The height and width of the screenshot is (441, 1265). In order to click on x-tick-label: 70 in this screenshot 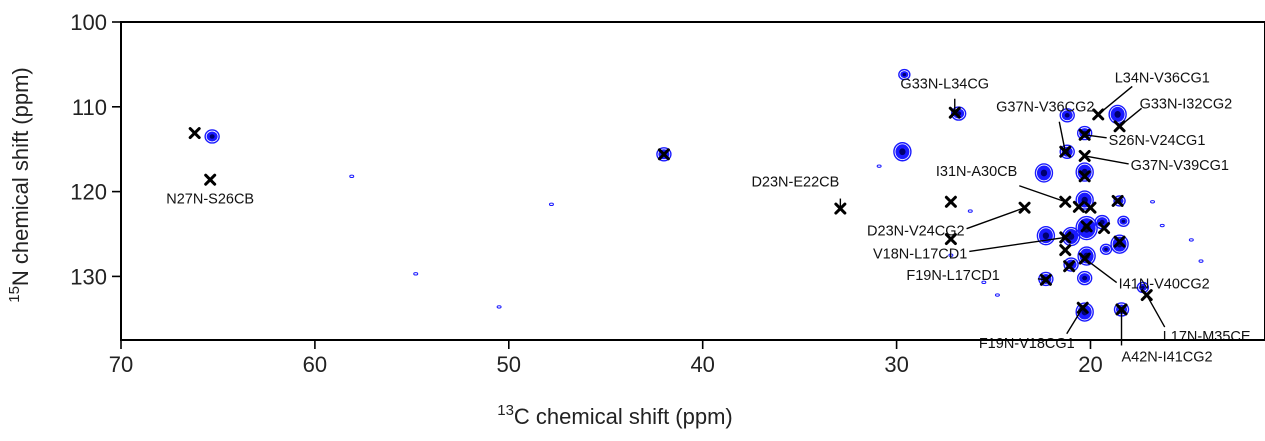, I will do `click(121, 364)`.